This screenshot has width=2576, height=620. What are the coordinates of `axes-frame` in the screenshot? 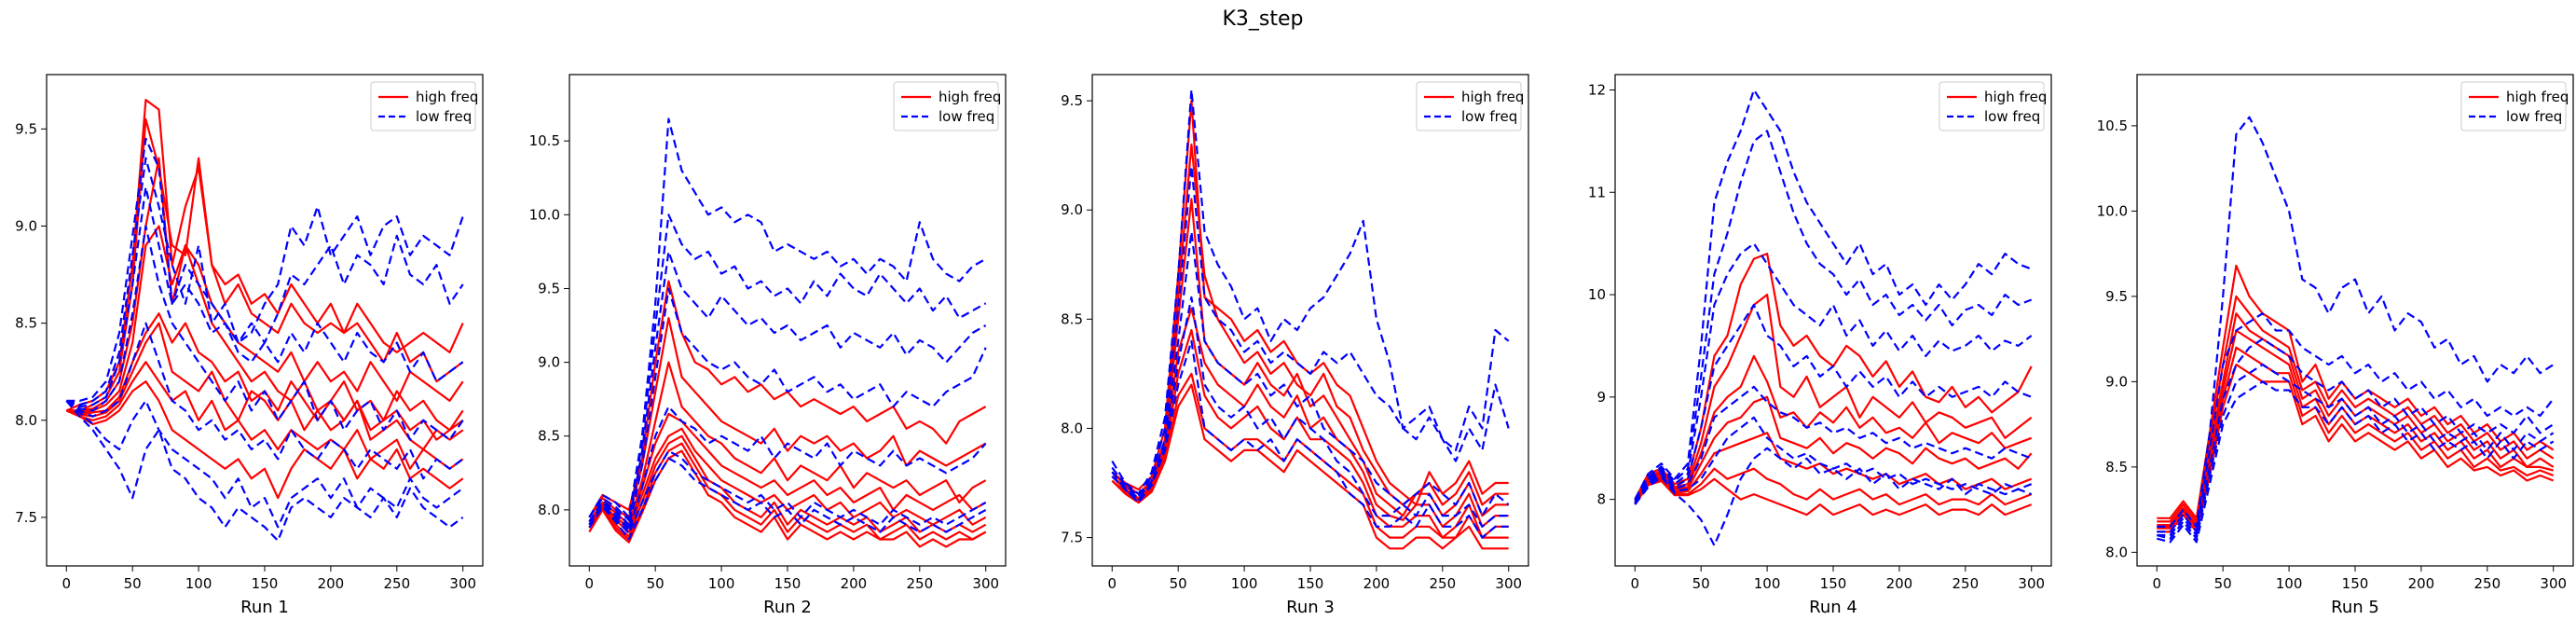 It's located at (265, 320).